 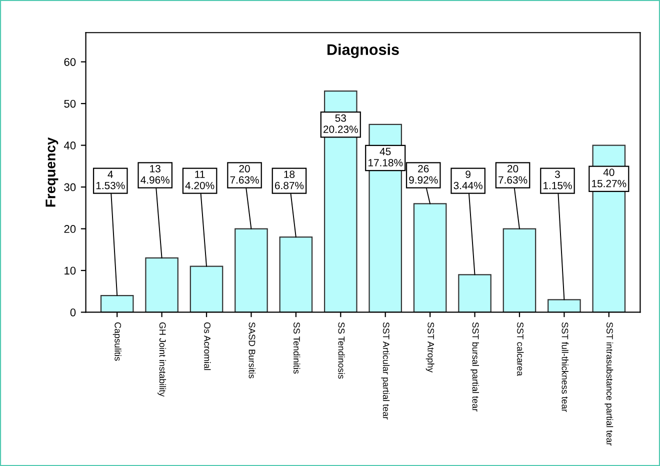 What do you see at coordinates (252, 350) in the screenshot?
I see `x-tick-label: SASD Bursitis` at bounding box center [252, 350].